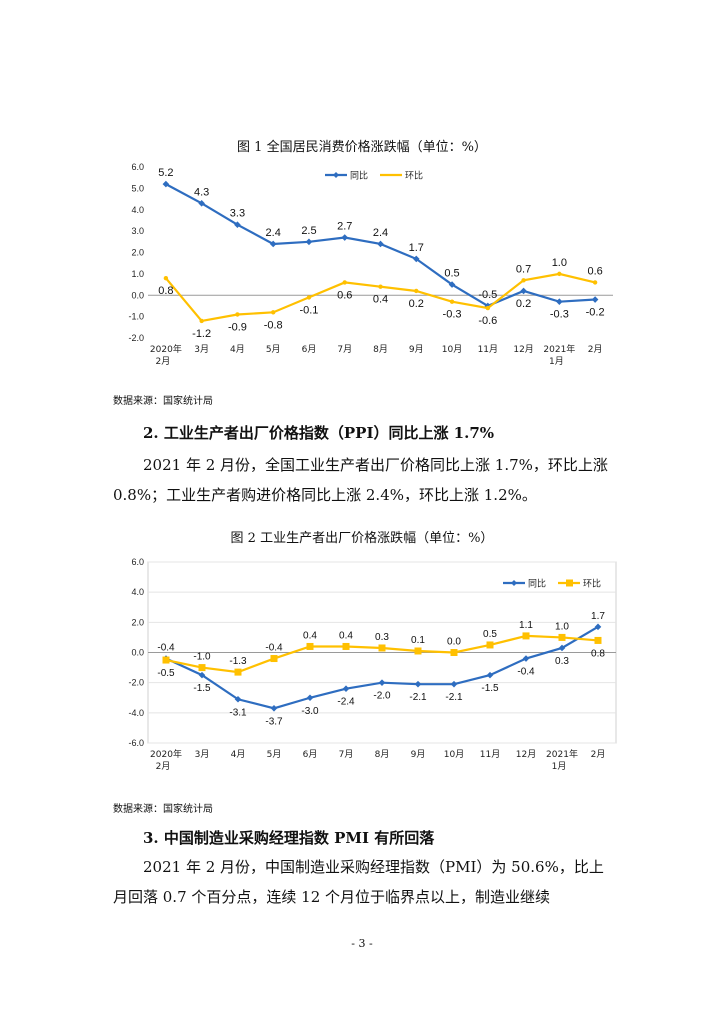 This screenshot has height=1024, width=724. What do you see at coordinates (346, 702) in the screenshot?
I see `data-label-yoy: -2.4` at bounding box center [346, 702].